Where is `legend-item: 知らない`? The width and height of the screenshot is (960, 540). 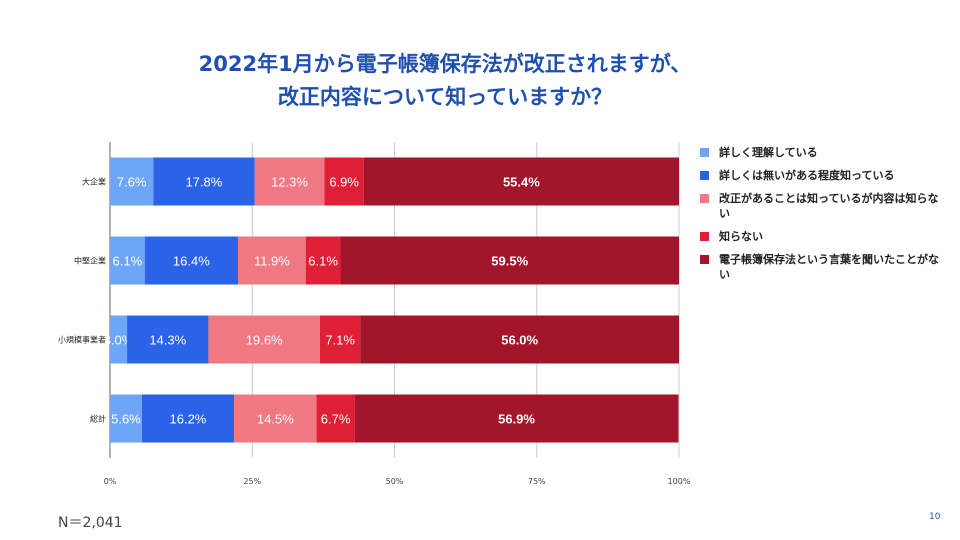
legend-item: 知らない is located at coordinates (820, 236).